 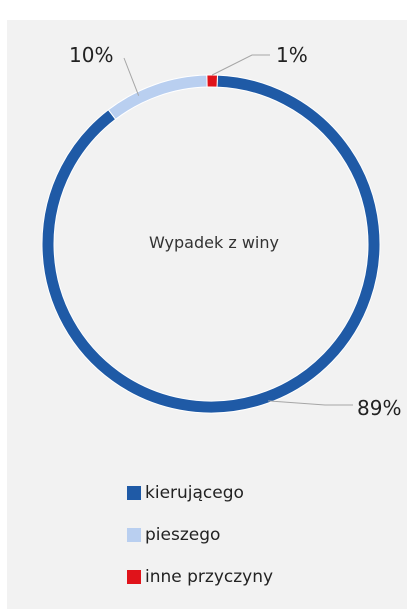 I want to click on leader-line-pieszego, so click(x=131, y=76).